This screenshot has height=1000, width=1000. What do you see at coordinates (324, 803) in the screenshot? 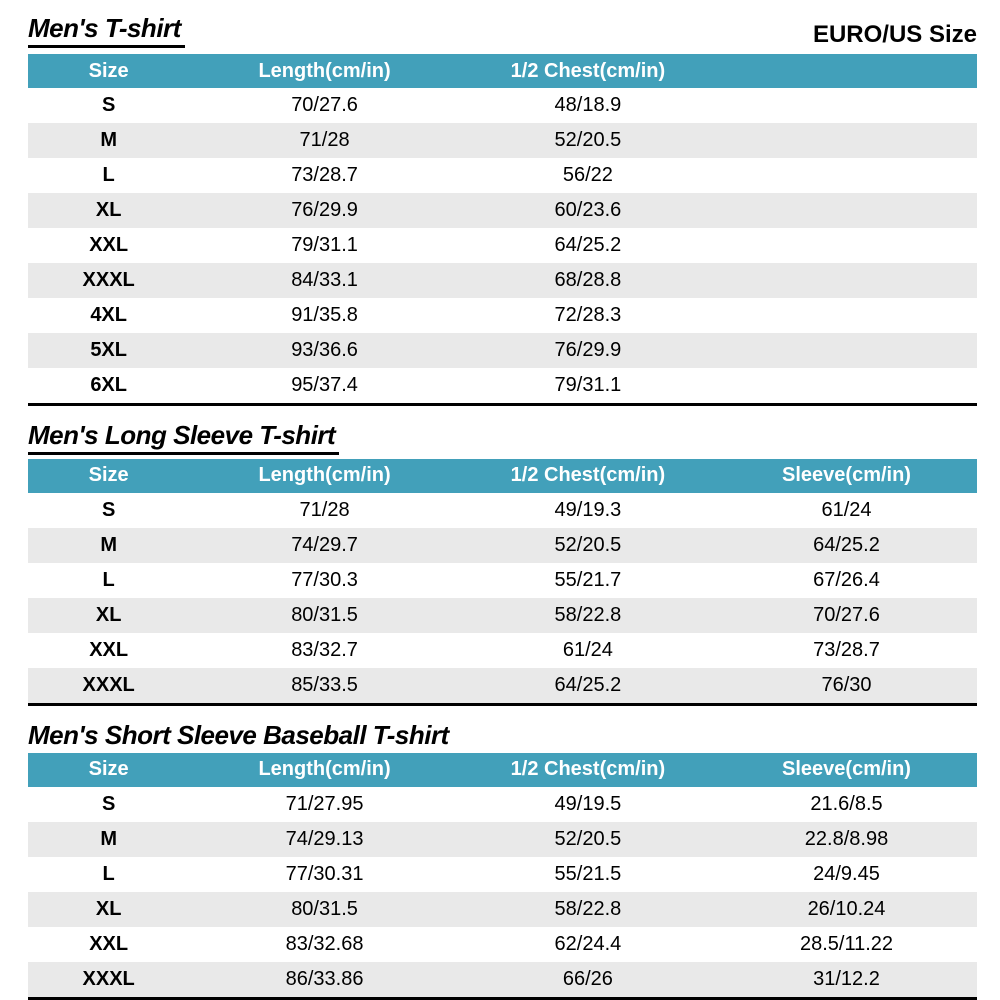
I see `length-cell: 71/27.95` at bounding box center [324, 803].